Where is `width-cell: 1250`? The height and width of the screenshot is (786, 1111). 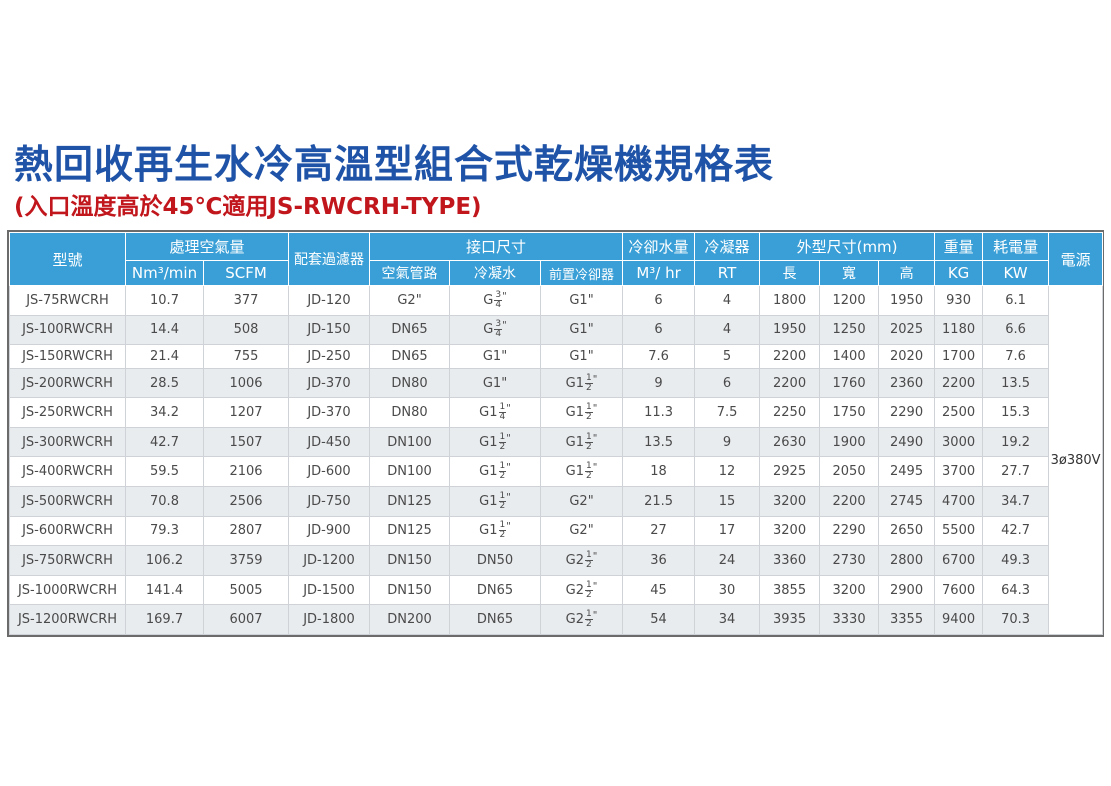
width-cell: 1250 is located at coordinates (849, 330).